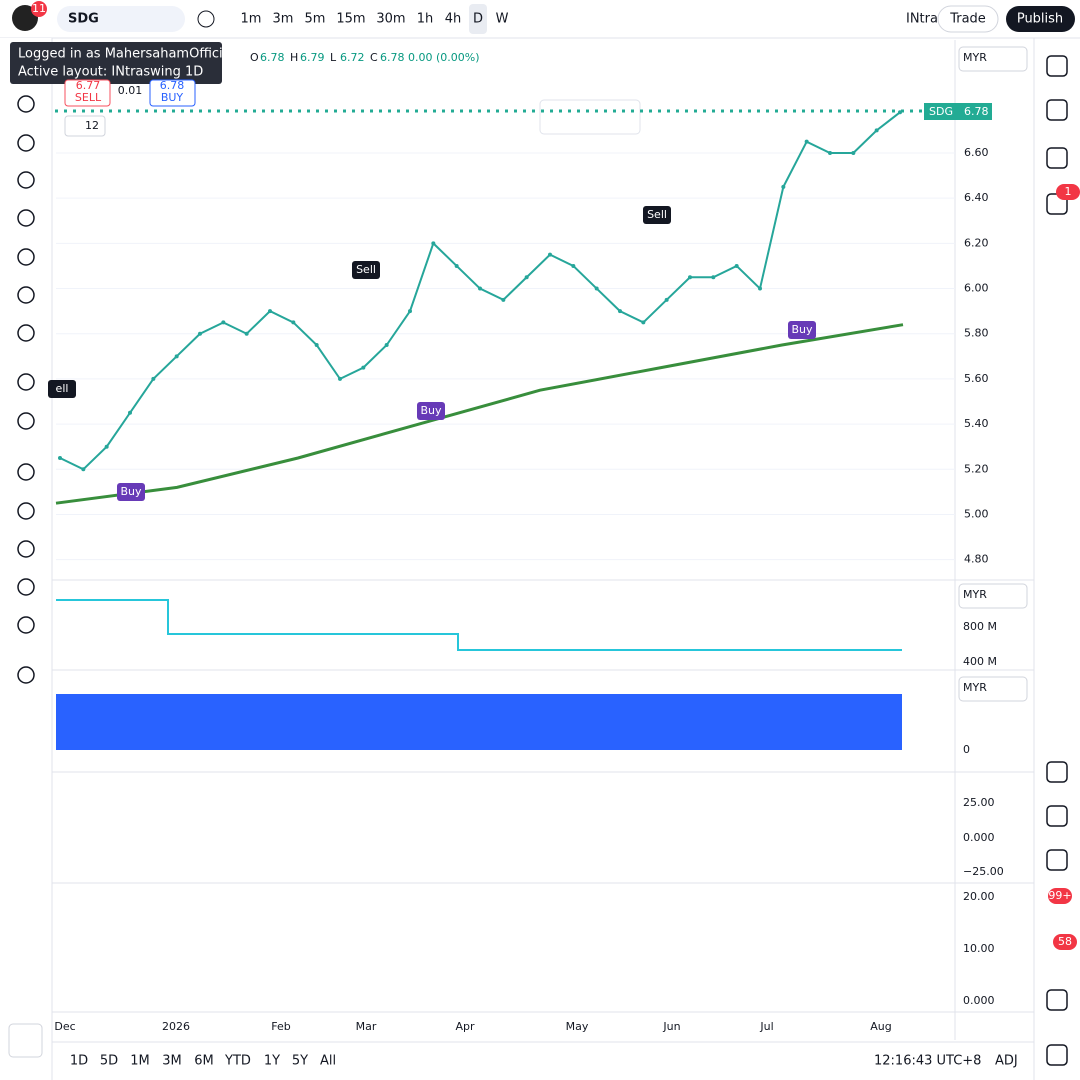 This screenshot has width=1080, height=1080. I want to click on badge-text: 11, so click(39, 8).